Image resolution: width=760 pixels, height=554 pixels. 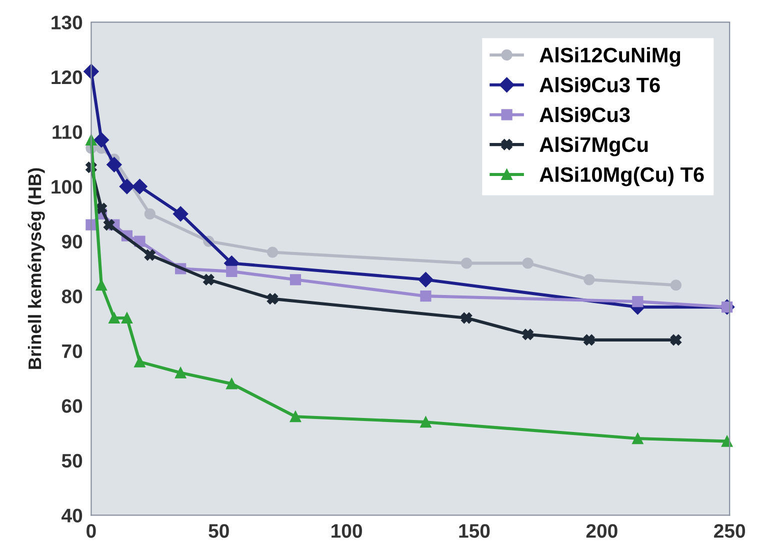 What do you see at coordinates (67, 132) in the screenshot?
I see `y-tick-label: 110` at bounding box center [67, 132].